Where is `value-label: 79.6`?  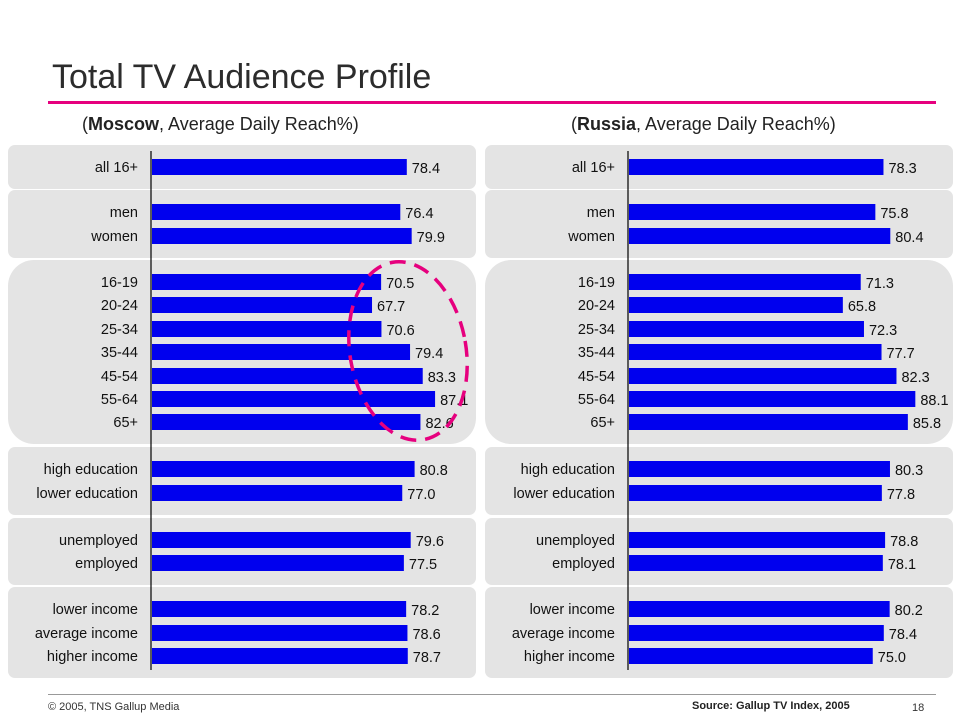
value-label: 79.6 is located at coordinates (430, 542).